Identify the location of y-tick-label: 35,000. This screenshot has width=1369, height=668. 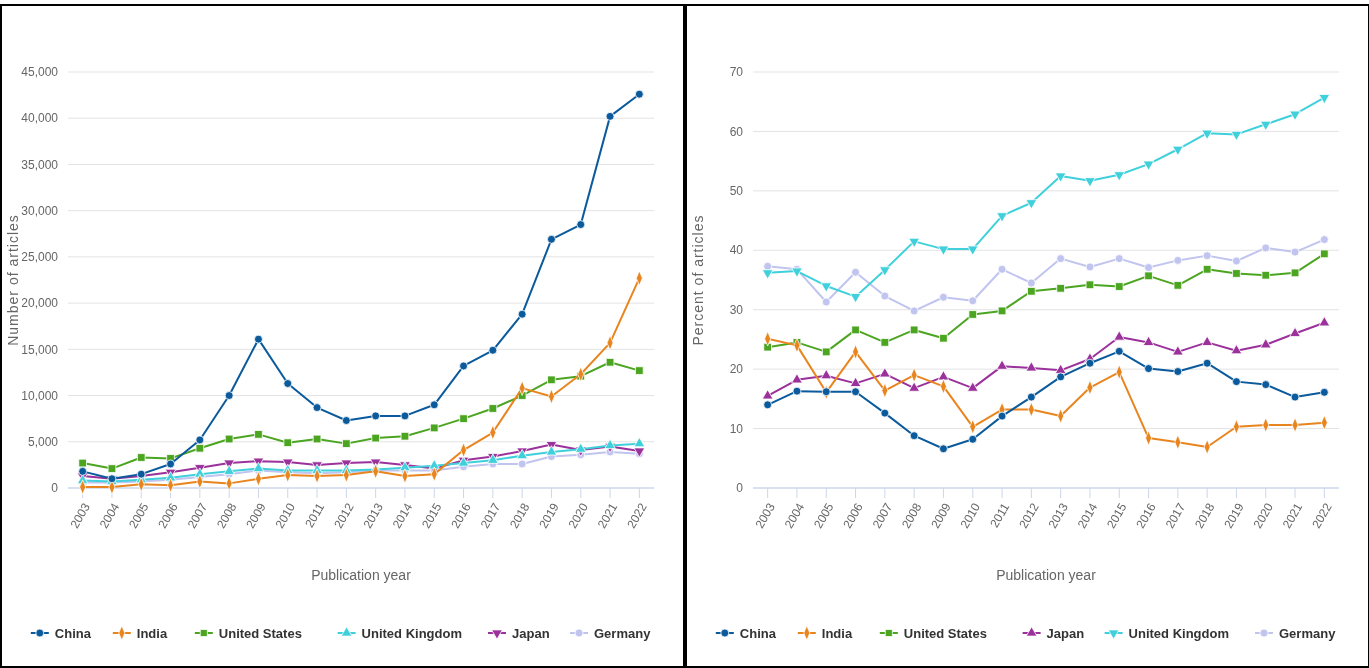
(40, 164).